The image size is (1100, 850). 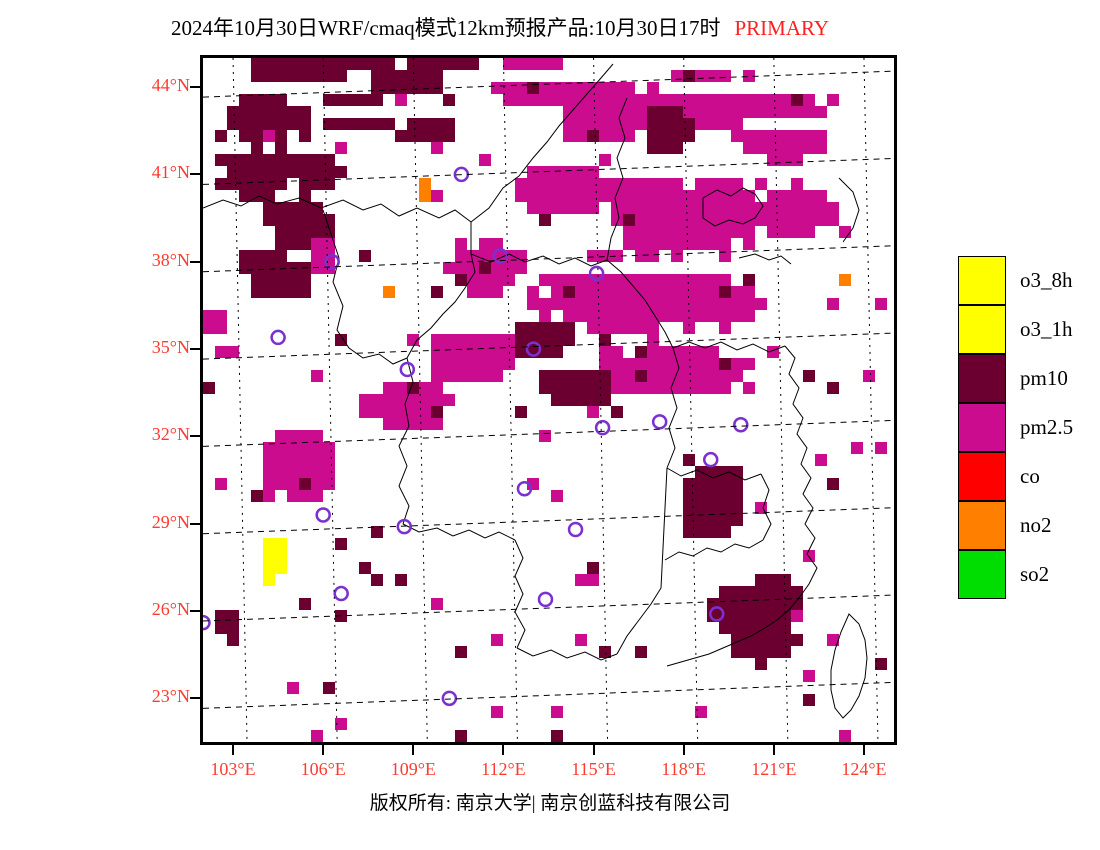 What do you see at coordinates (1028, 427) in the screenshot?
I see `legend-item-pm2-5: pm2.5` at bounding box center [1028, 427].